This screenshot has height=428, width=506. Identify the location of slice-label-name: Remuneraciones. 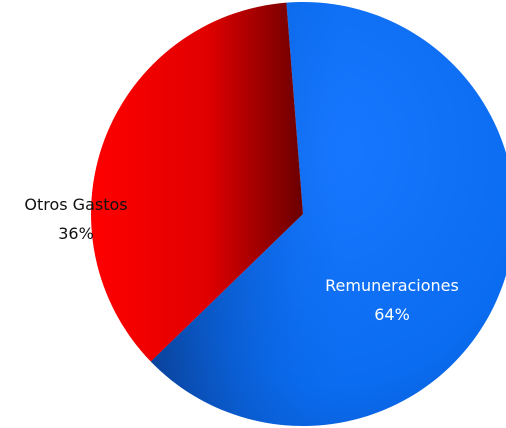
(392, 285).